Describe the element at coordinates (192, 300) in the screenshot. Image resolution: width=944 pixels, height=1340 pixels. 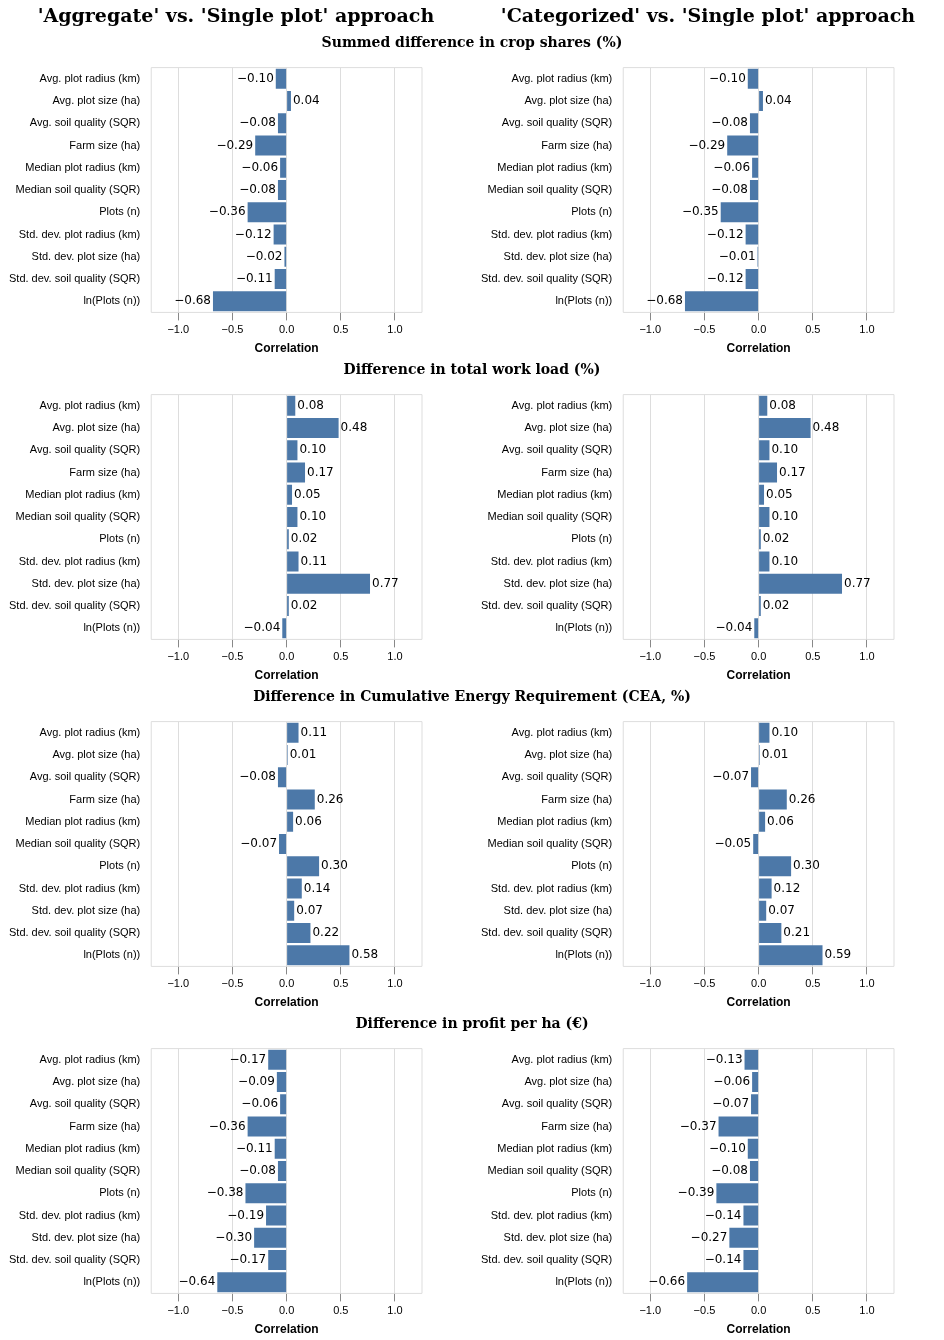
I see `data-label: −0.68` at that location.